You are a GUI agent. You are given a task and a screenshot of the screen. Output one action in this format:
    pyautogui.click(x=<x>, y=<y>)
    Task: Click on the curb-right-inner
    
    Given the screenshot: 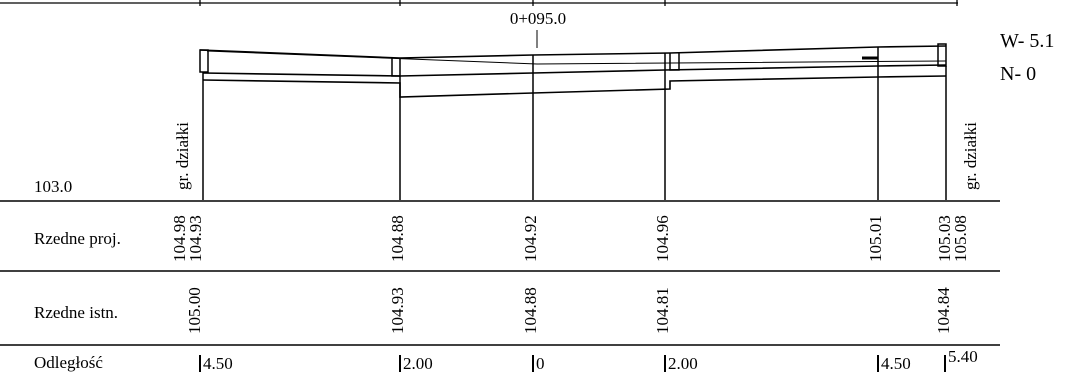 What is the action you would take?
    pyautogui.click(x=674, y=62)
    